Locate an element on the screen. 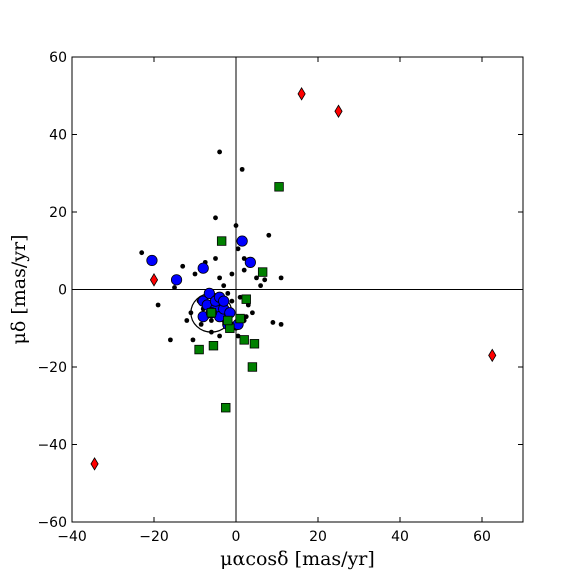 This screenshot has width=581, height=581. y-tick-label: −40 is located at coordinates (52, 446).